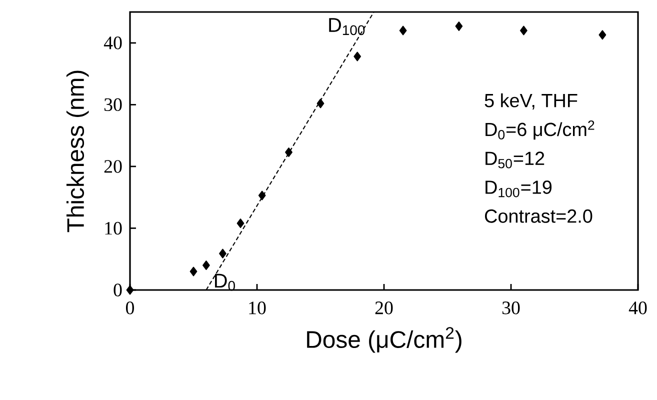  What do you see at coordinates (113, 166) in the screenshot?
I see `y-tick-label: 20` at bounding box center [113, 166].